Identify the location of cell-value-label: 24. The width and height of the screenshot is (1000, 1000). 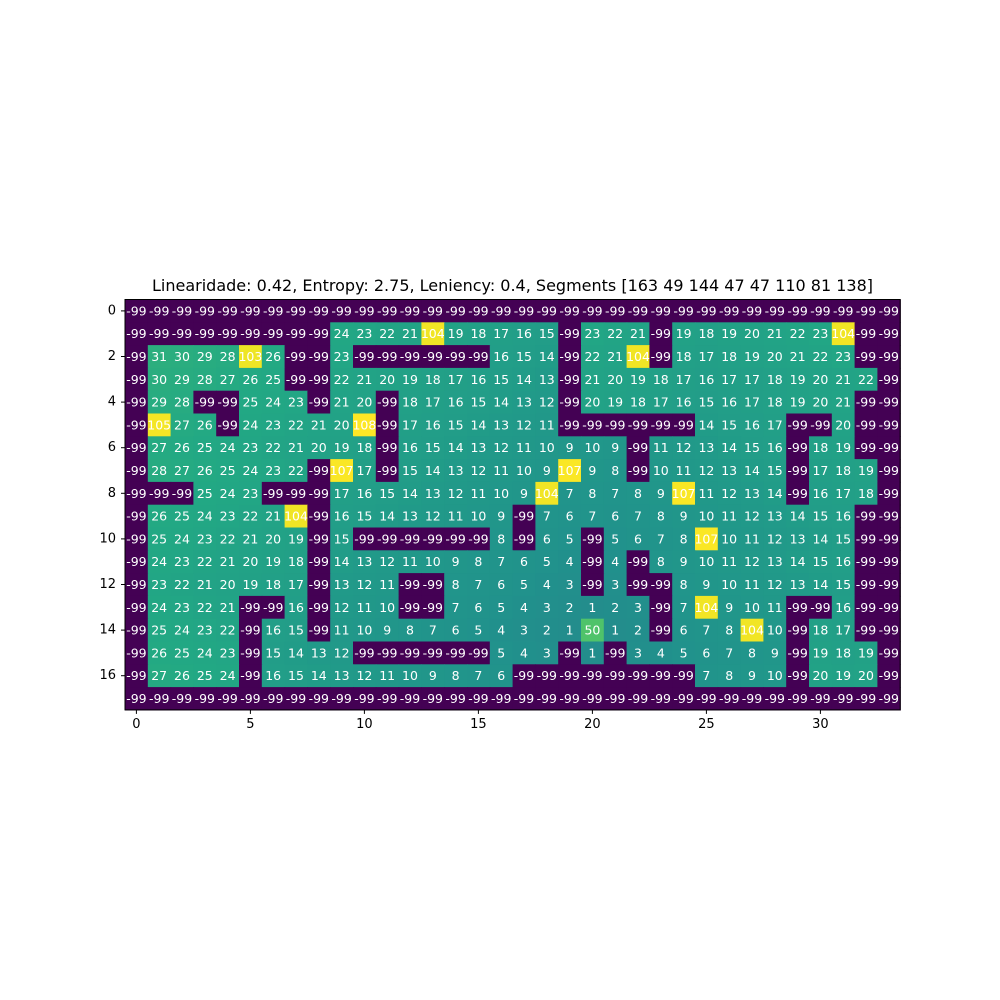
(250, 470).